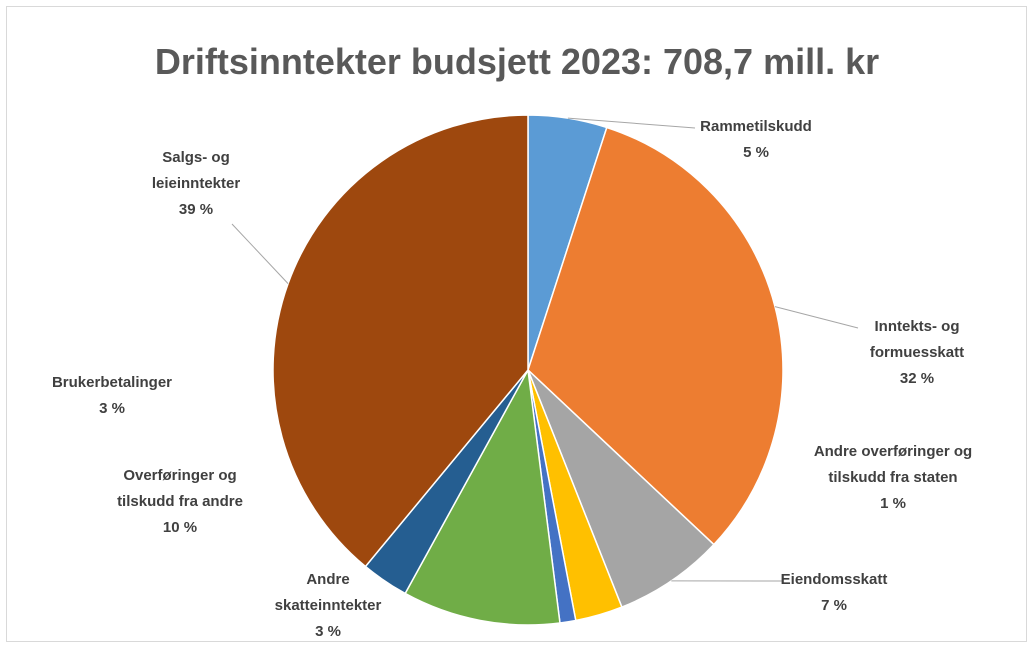 The width and height of the screenshot is (1035, 645). Describe the element at coordinates (196, 171) in the screenshot. I see `category-label: Salgs- og leieinntekter` at that location.